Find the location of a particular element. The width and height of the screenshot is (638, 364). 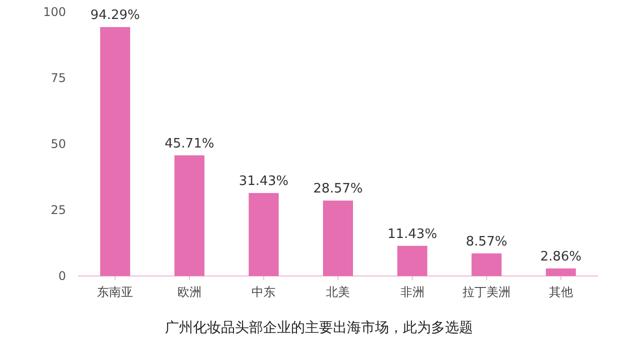

x-tick-label: 拉丁美洲 is located at coordinates (486, 292).